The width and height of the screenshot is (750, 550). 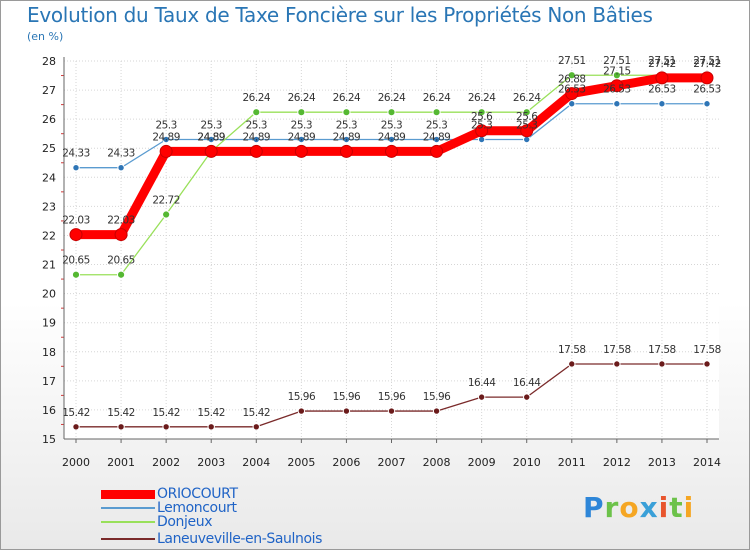 What do you see at coordinates (197, 508) in the screenshot?
I see `legend-label-lemoncourt: Lemoncourt` at bounding box center [197, 508].